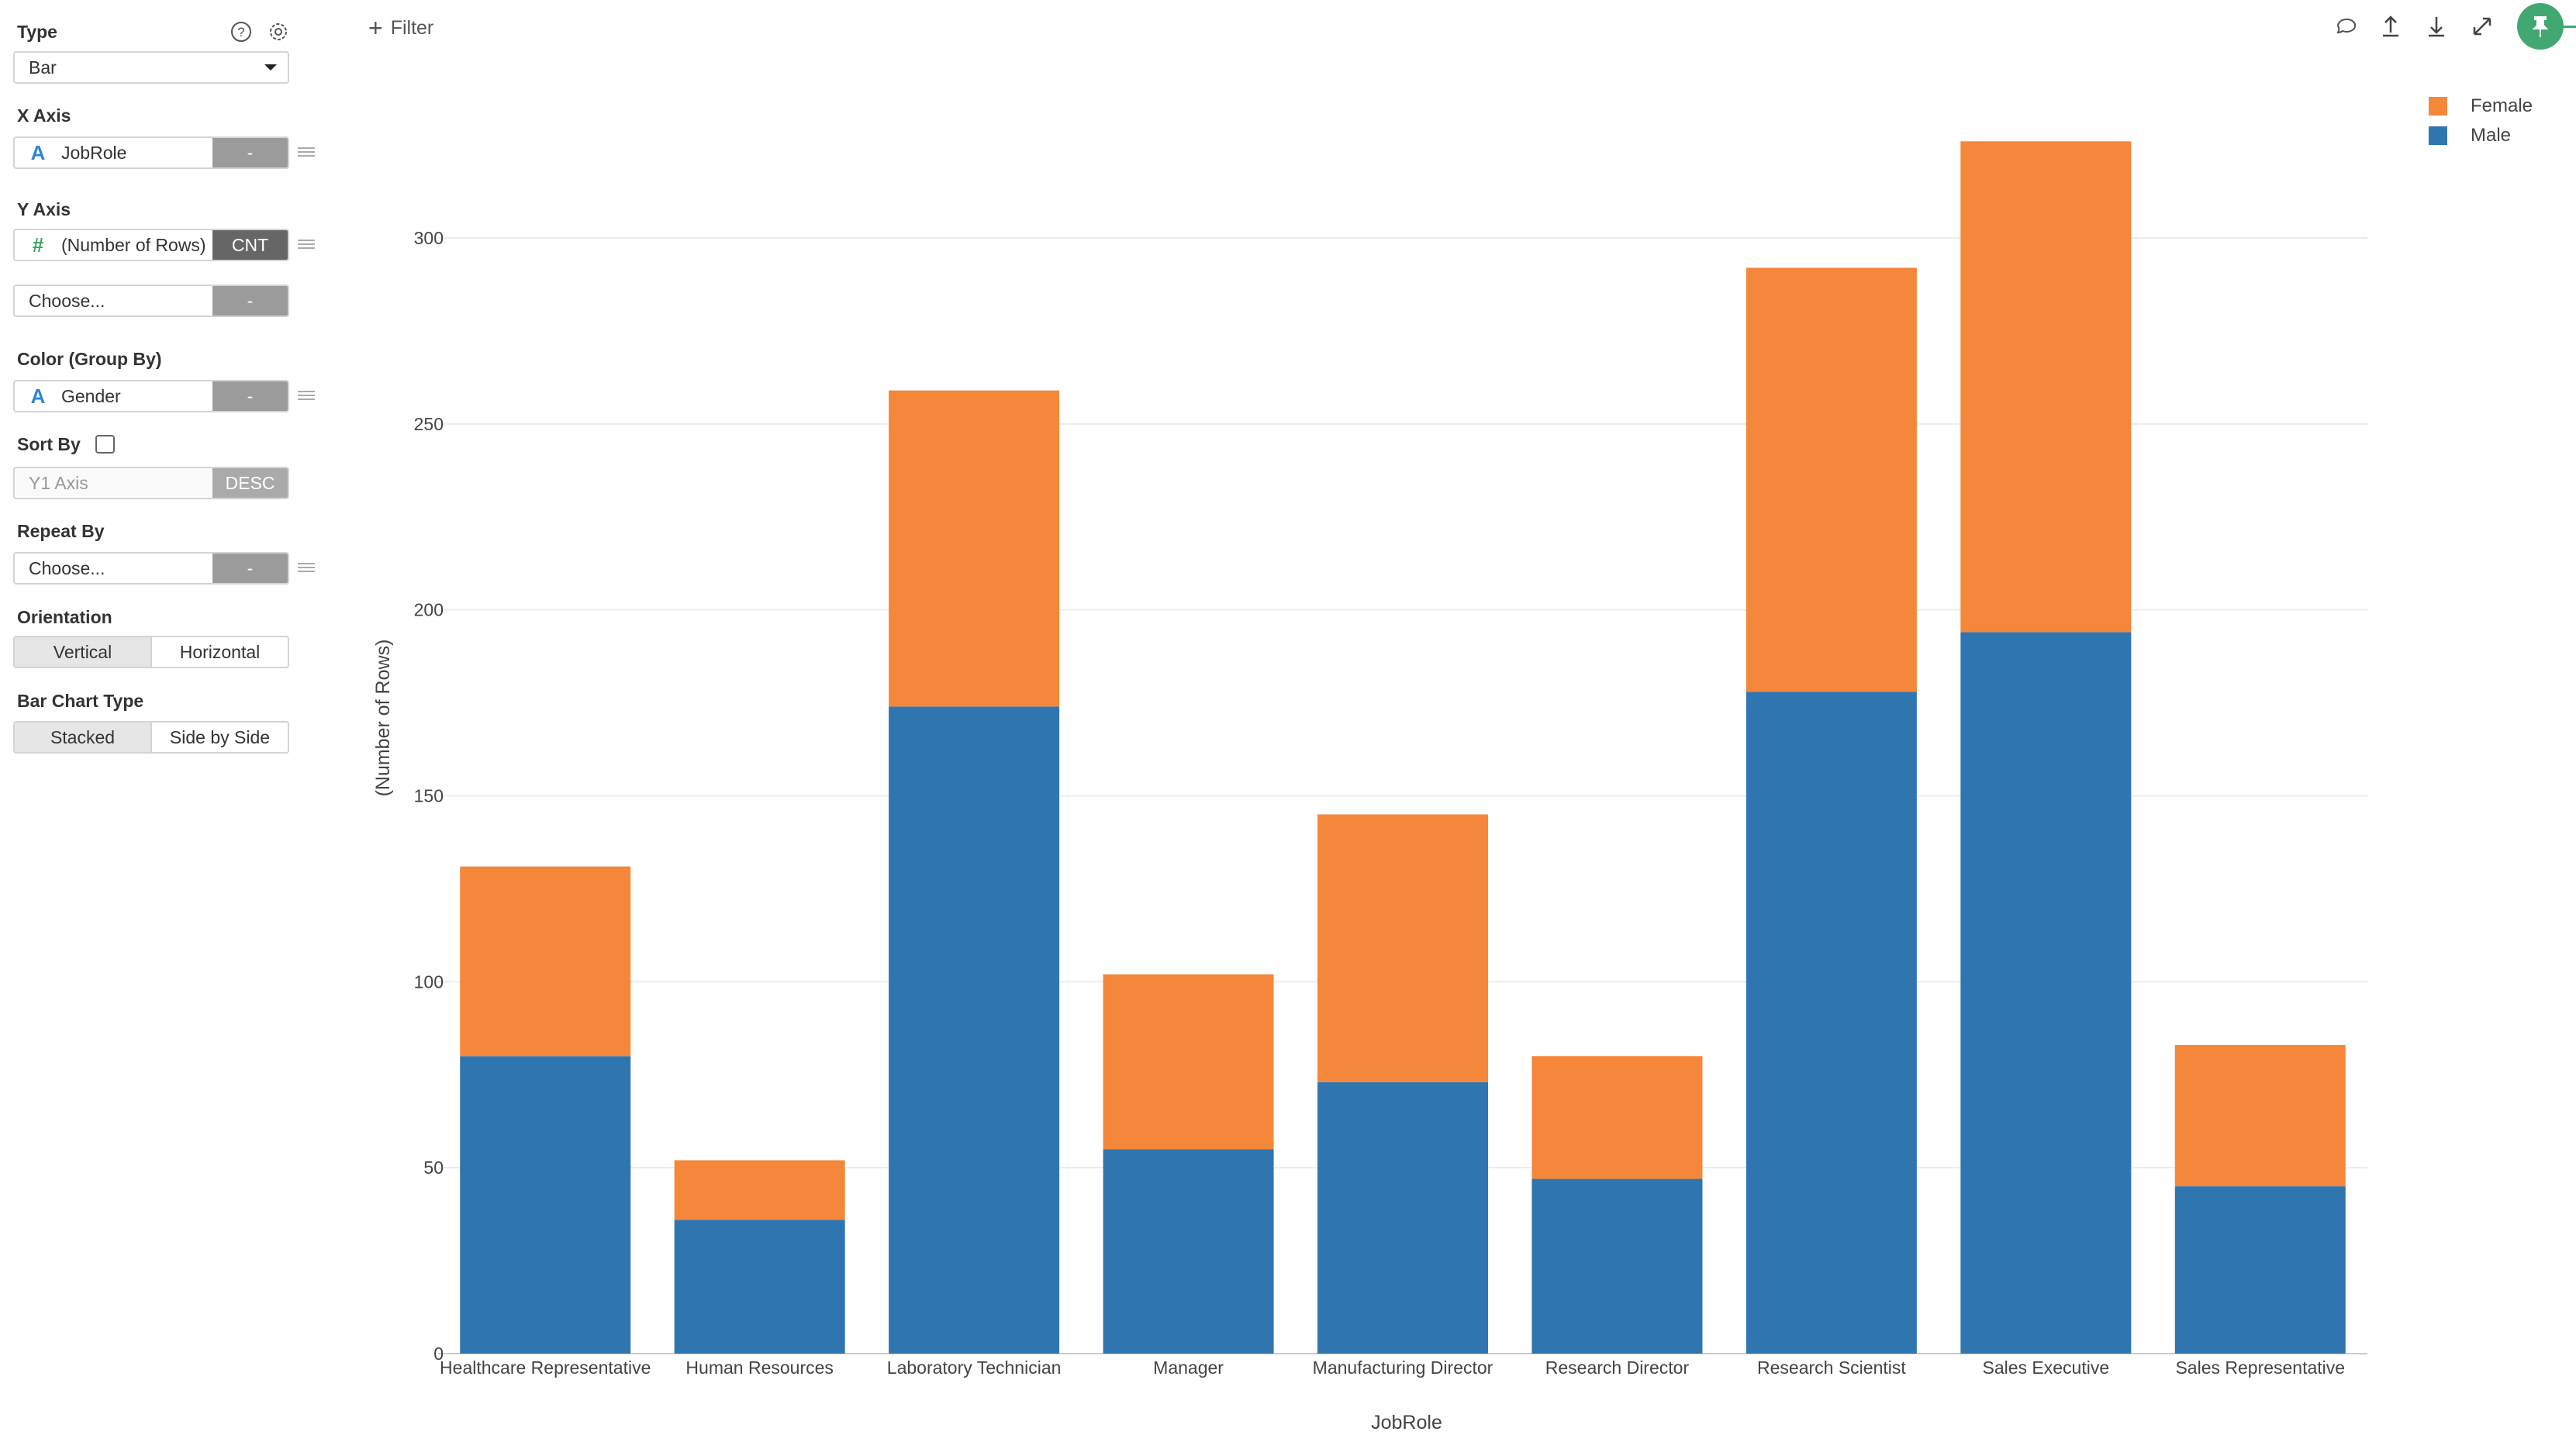  I want to click on color-label: Color (Group By), so click(90, 359).